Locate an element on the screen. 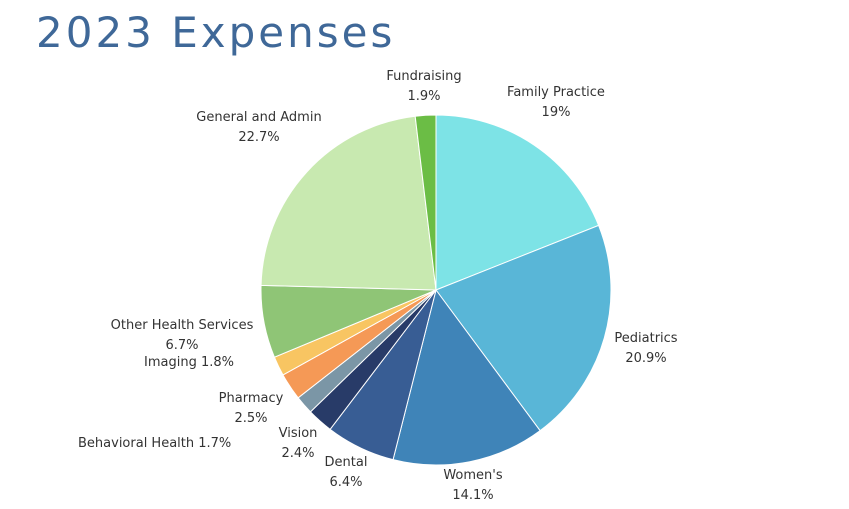 This screenshot has height=509, width=849. slice-label-behavioral-health: Behavioral Health 1.7% is located at coordinates (154, 443).